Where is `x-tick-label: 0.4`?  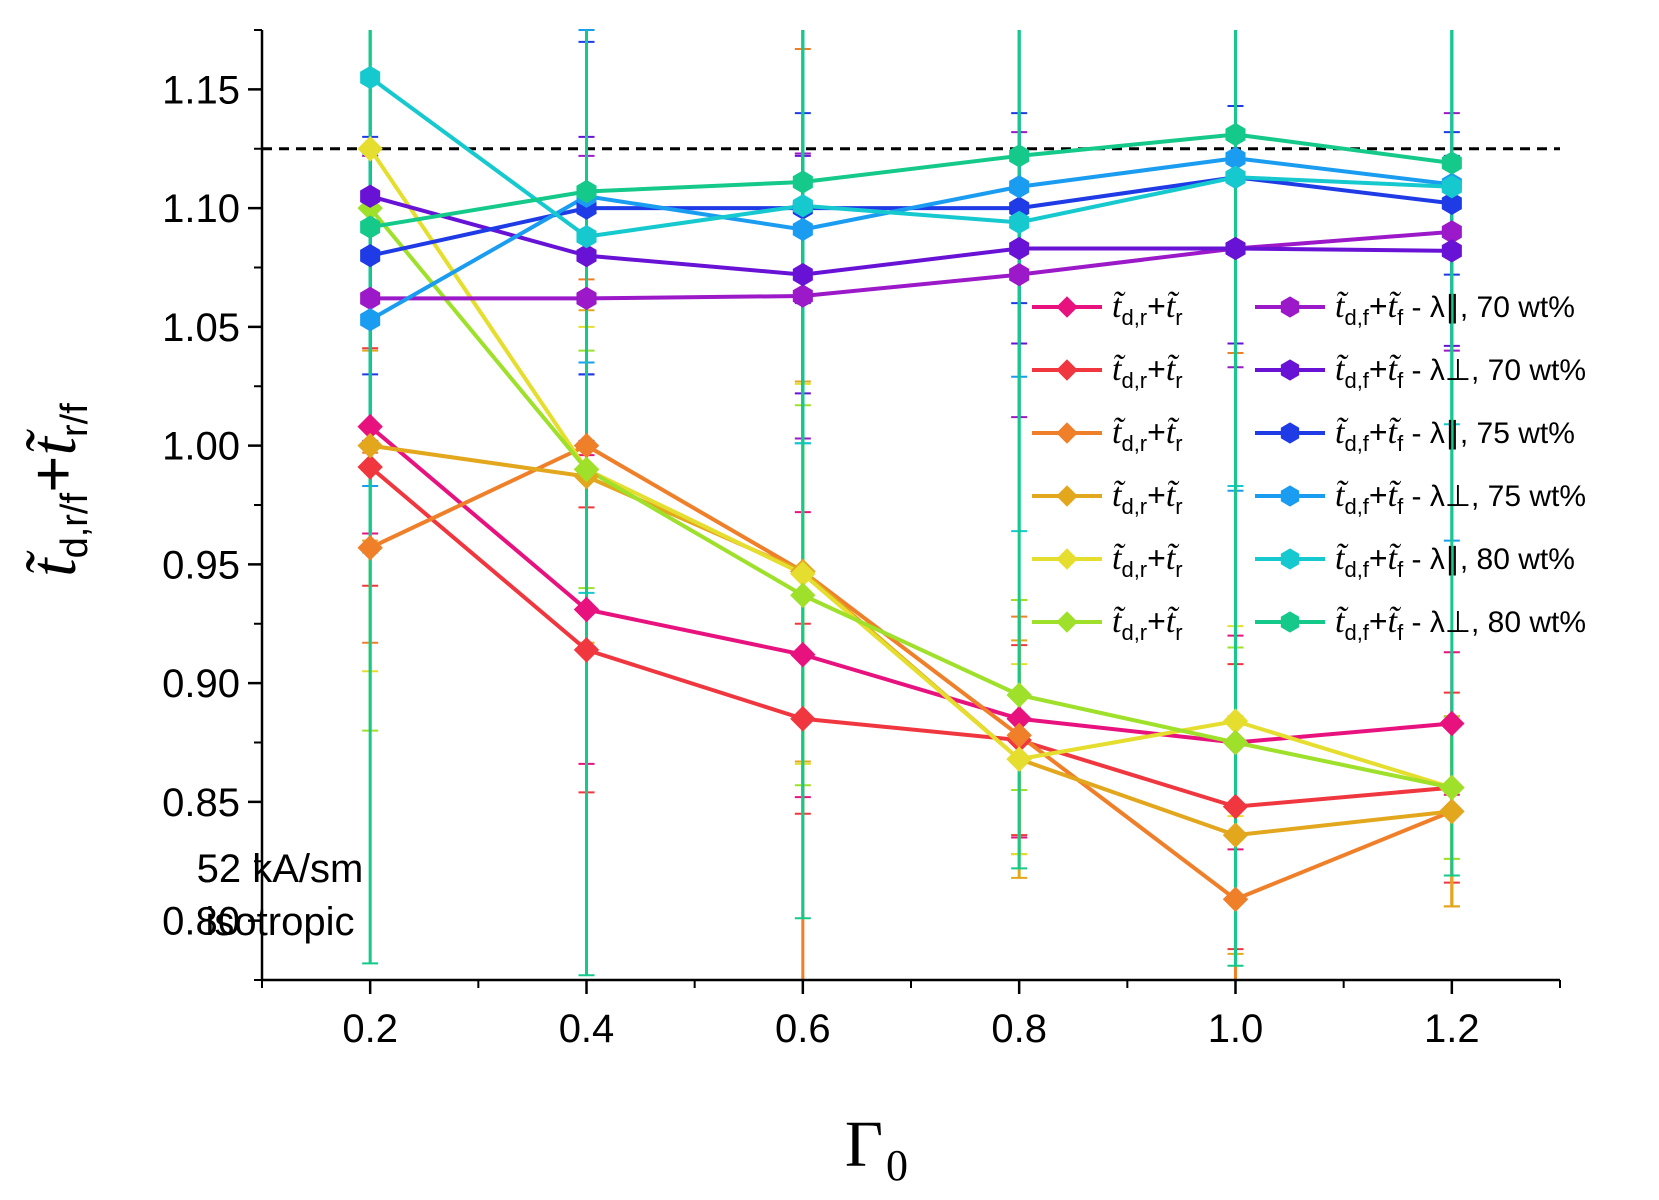
x-tick-label: 0.4 is located at coordinates (587, 1029).